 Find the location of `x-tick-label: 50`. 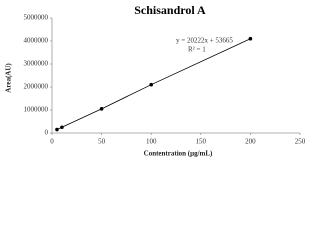

x-tick-label: 50 is located at coordinates (102, 142).